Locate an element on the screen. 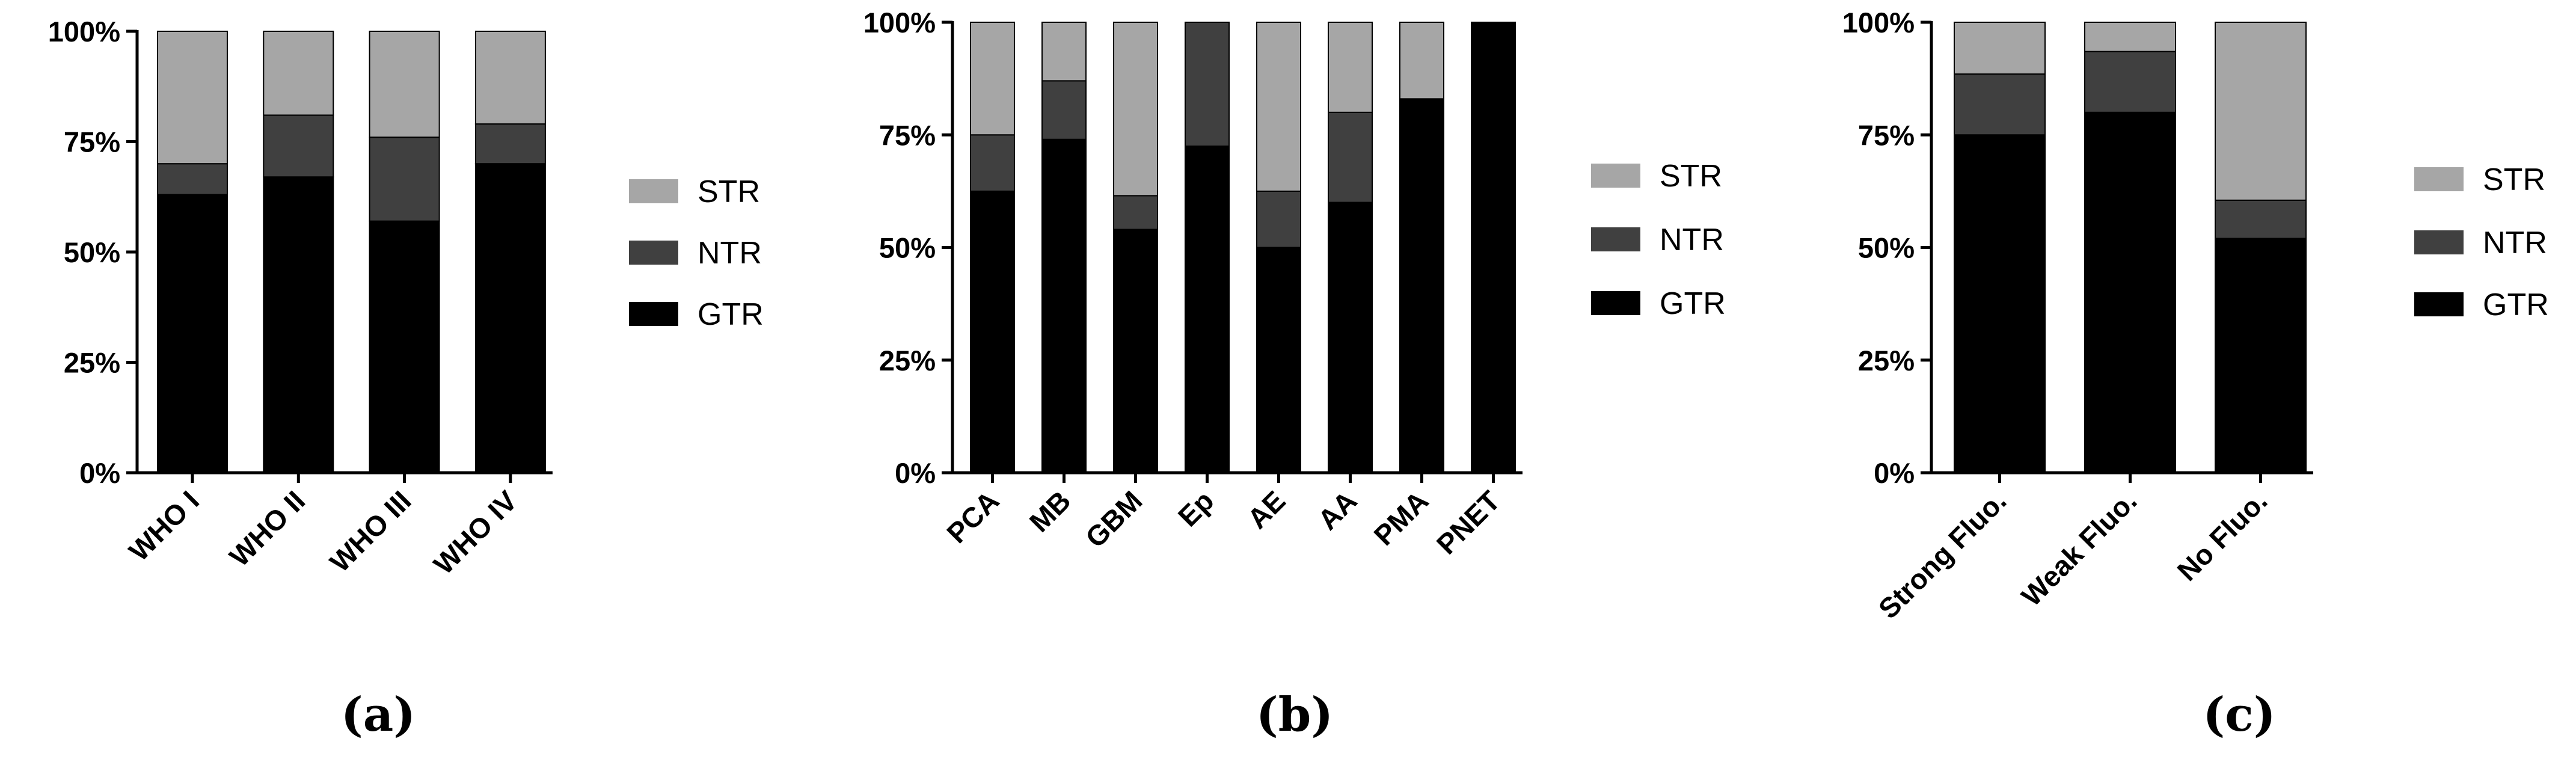 This screenshot has height=759, width=2576. panel-label: (c) is located at coordinates (2239, 715).